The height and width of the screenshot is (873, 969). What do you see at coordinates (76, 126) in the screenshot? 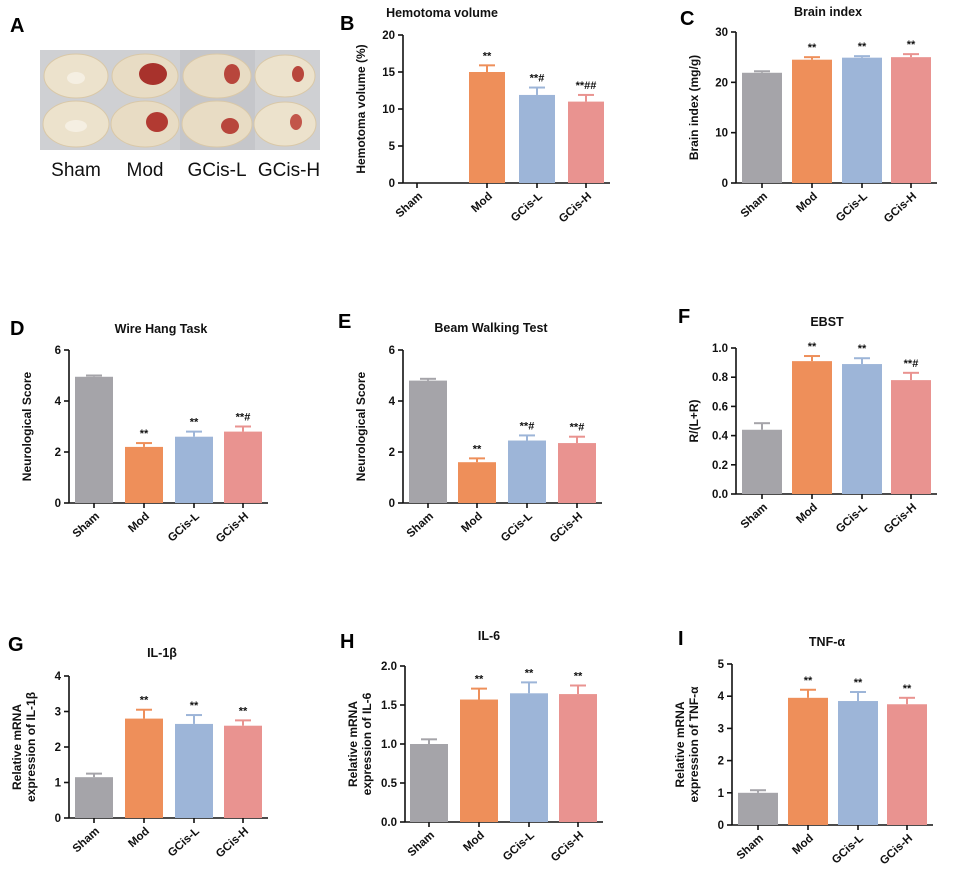
I see `slice-ventricle` at bounding box center [76, 126].